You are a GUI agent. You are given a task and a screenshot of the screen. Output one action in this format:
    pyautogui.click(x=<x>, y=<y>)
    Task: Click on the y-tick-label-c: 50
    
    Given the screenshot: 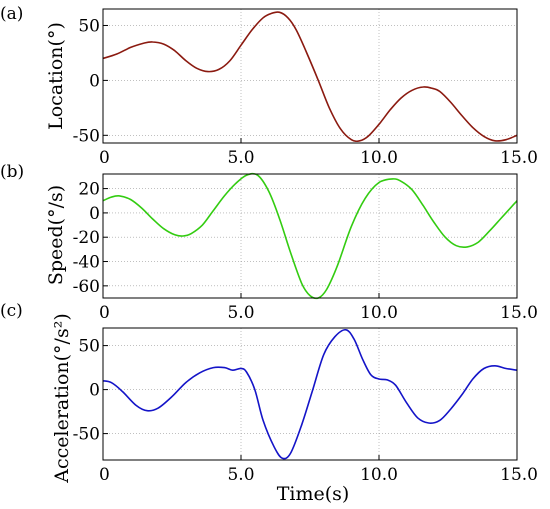 What is the action you would take?
    pyautogui.click(x=89, y=347)
    